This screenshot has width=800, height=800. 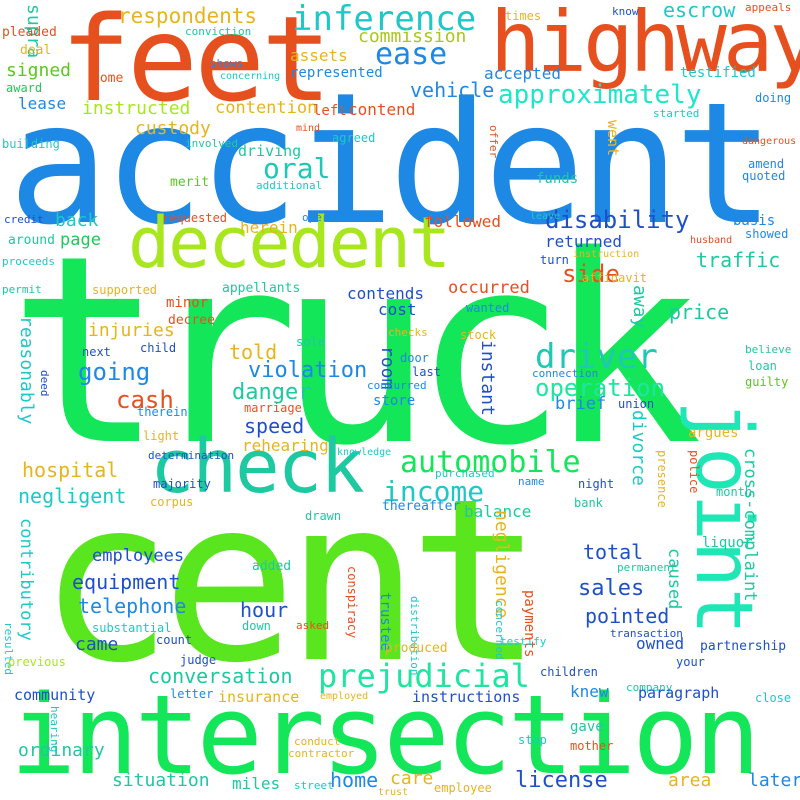 I want to click on word-followed: followed, so click(x=463, y=221).